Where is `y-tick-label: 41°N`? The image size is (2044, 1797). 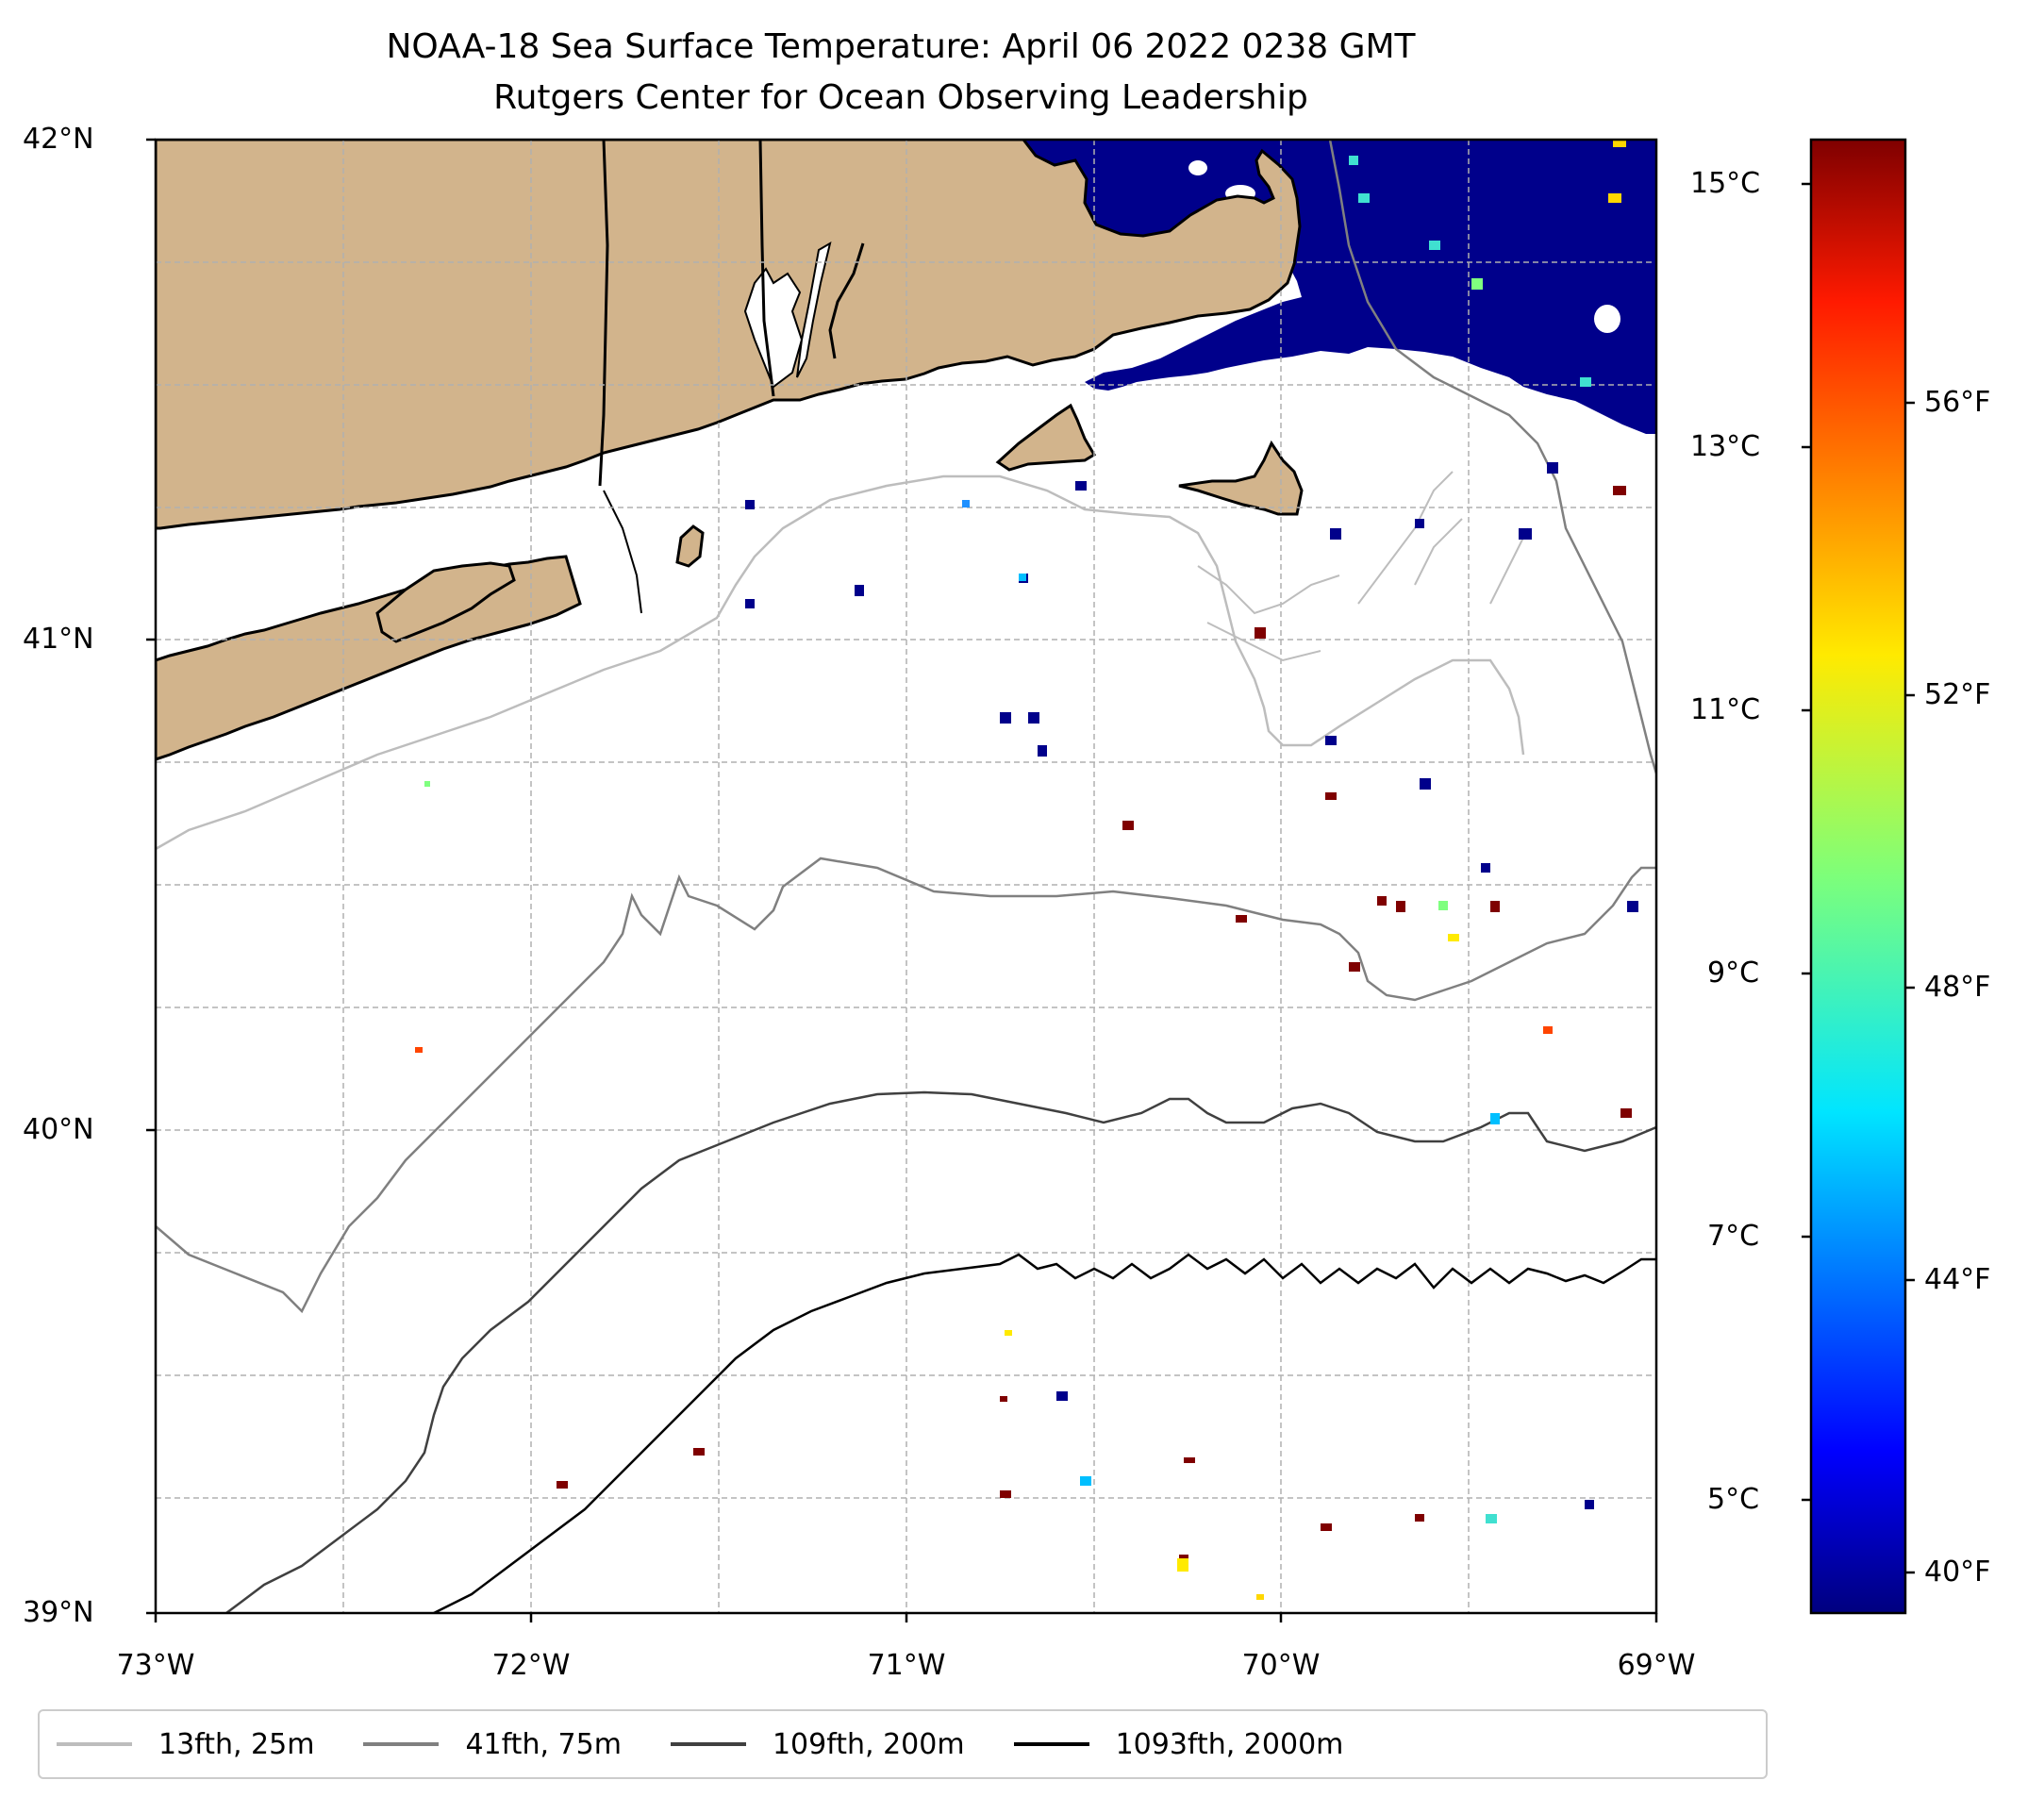 y-tick-label: 41°N is located at coordinates (58, 639).